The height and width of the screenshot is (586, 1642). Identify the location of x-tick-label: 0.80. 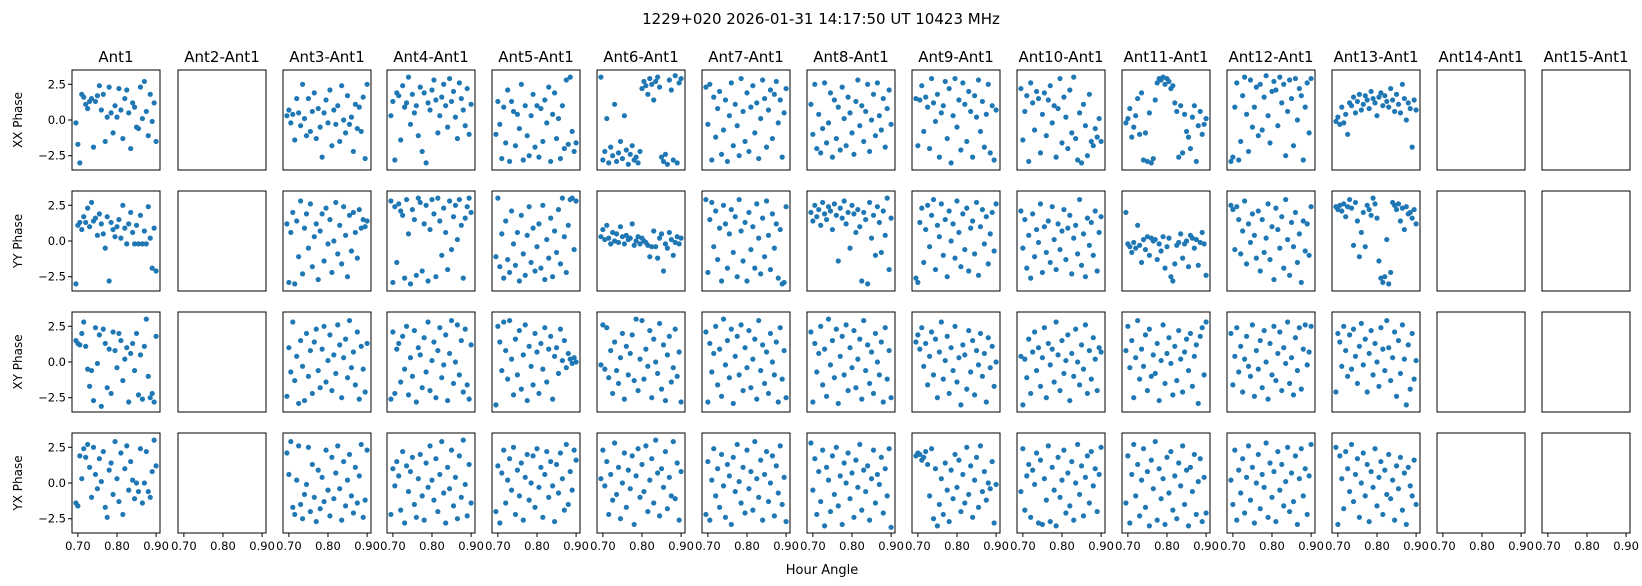
(1062, 546).